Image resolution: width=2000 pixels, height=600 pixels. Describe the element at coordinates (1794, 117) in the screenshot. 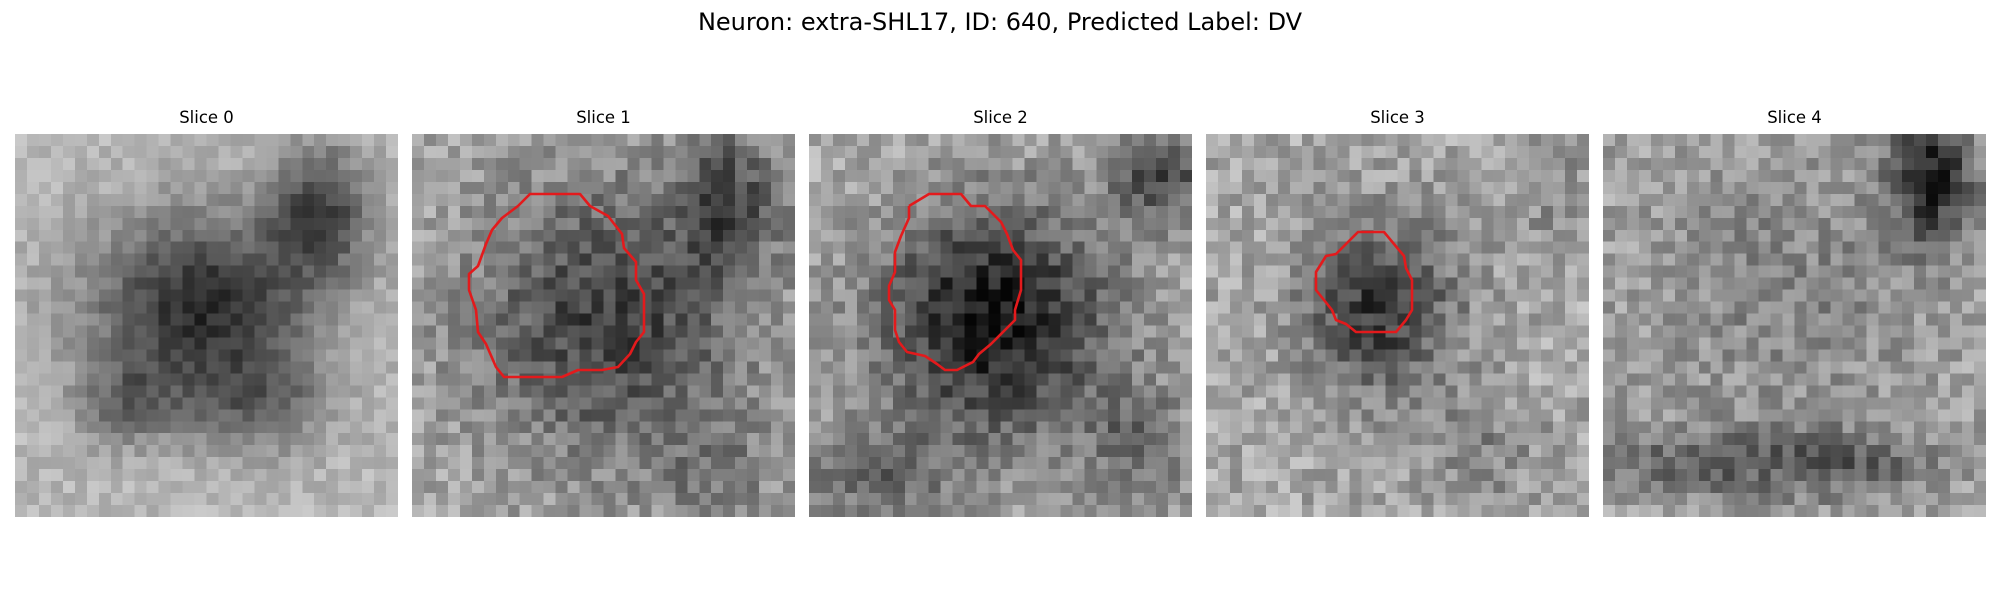

I see `slice-title: Slice 4` at that location.